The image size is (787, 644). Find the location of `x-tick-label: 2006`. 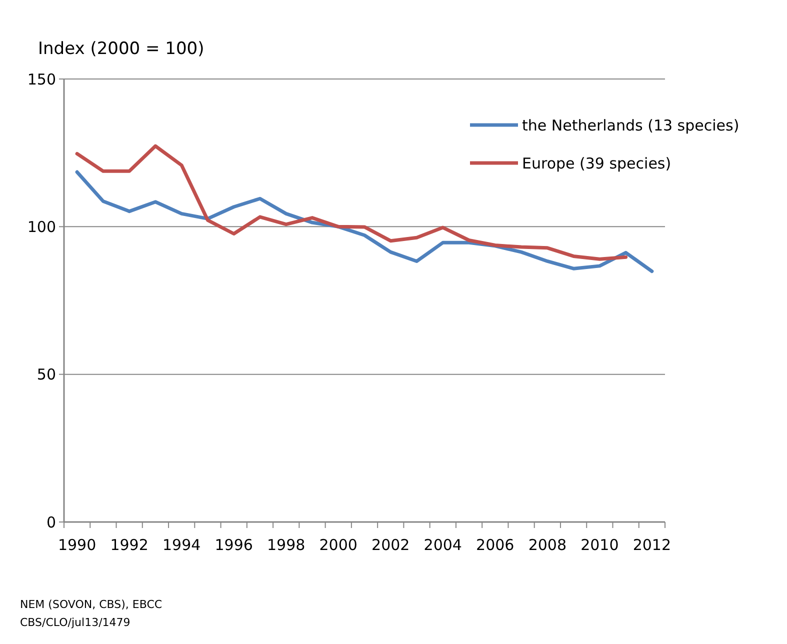

x-tick-label: 2006 is located at coordinates (495, 545).